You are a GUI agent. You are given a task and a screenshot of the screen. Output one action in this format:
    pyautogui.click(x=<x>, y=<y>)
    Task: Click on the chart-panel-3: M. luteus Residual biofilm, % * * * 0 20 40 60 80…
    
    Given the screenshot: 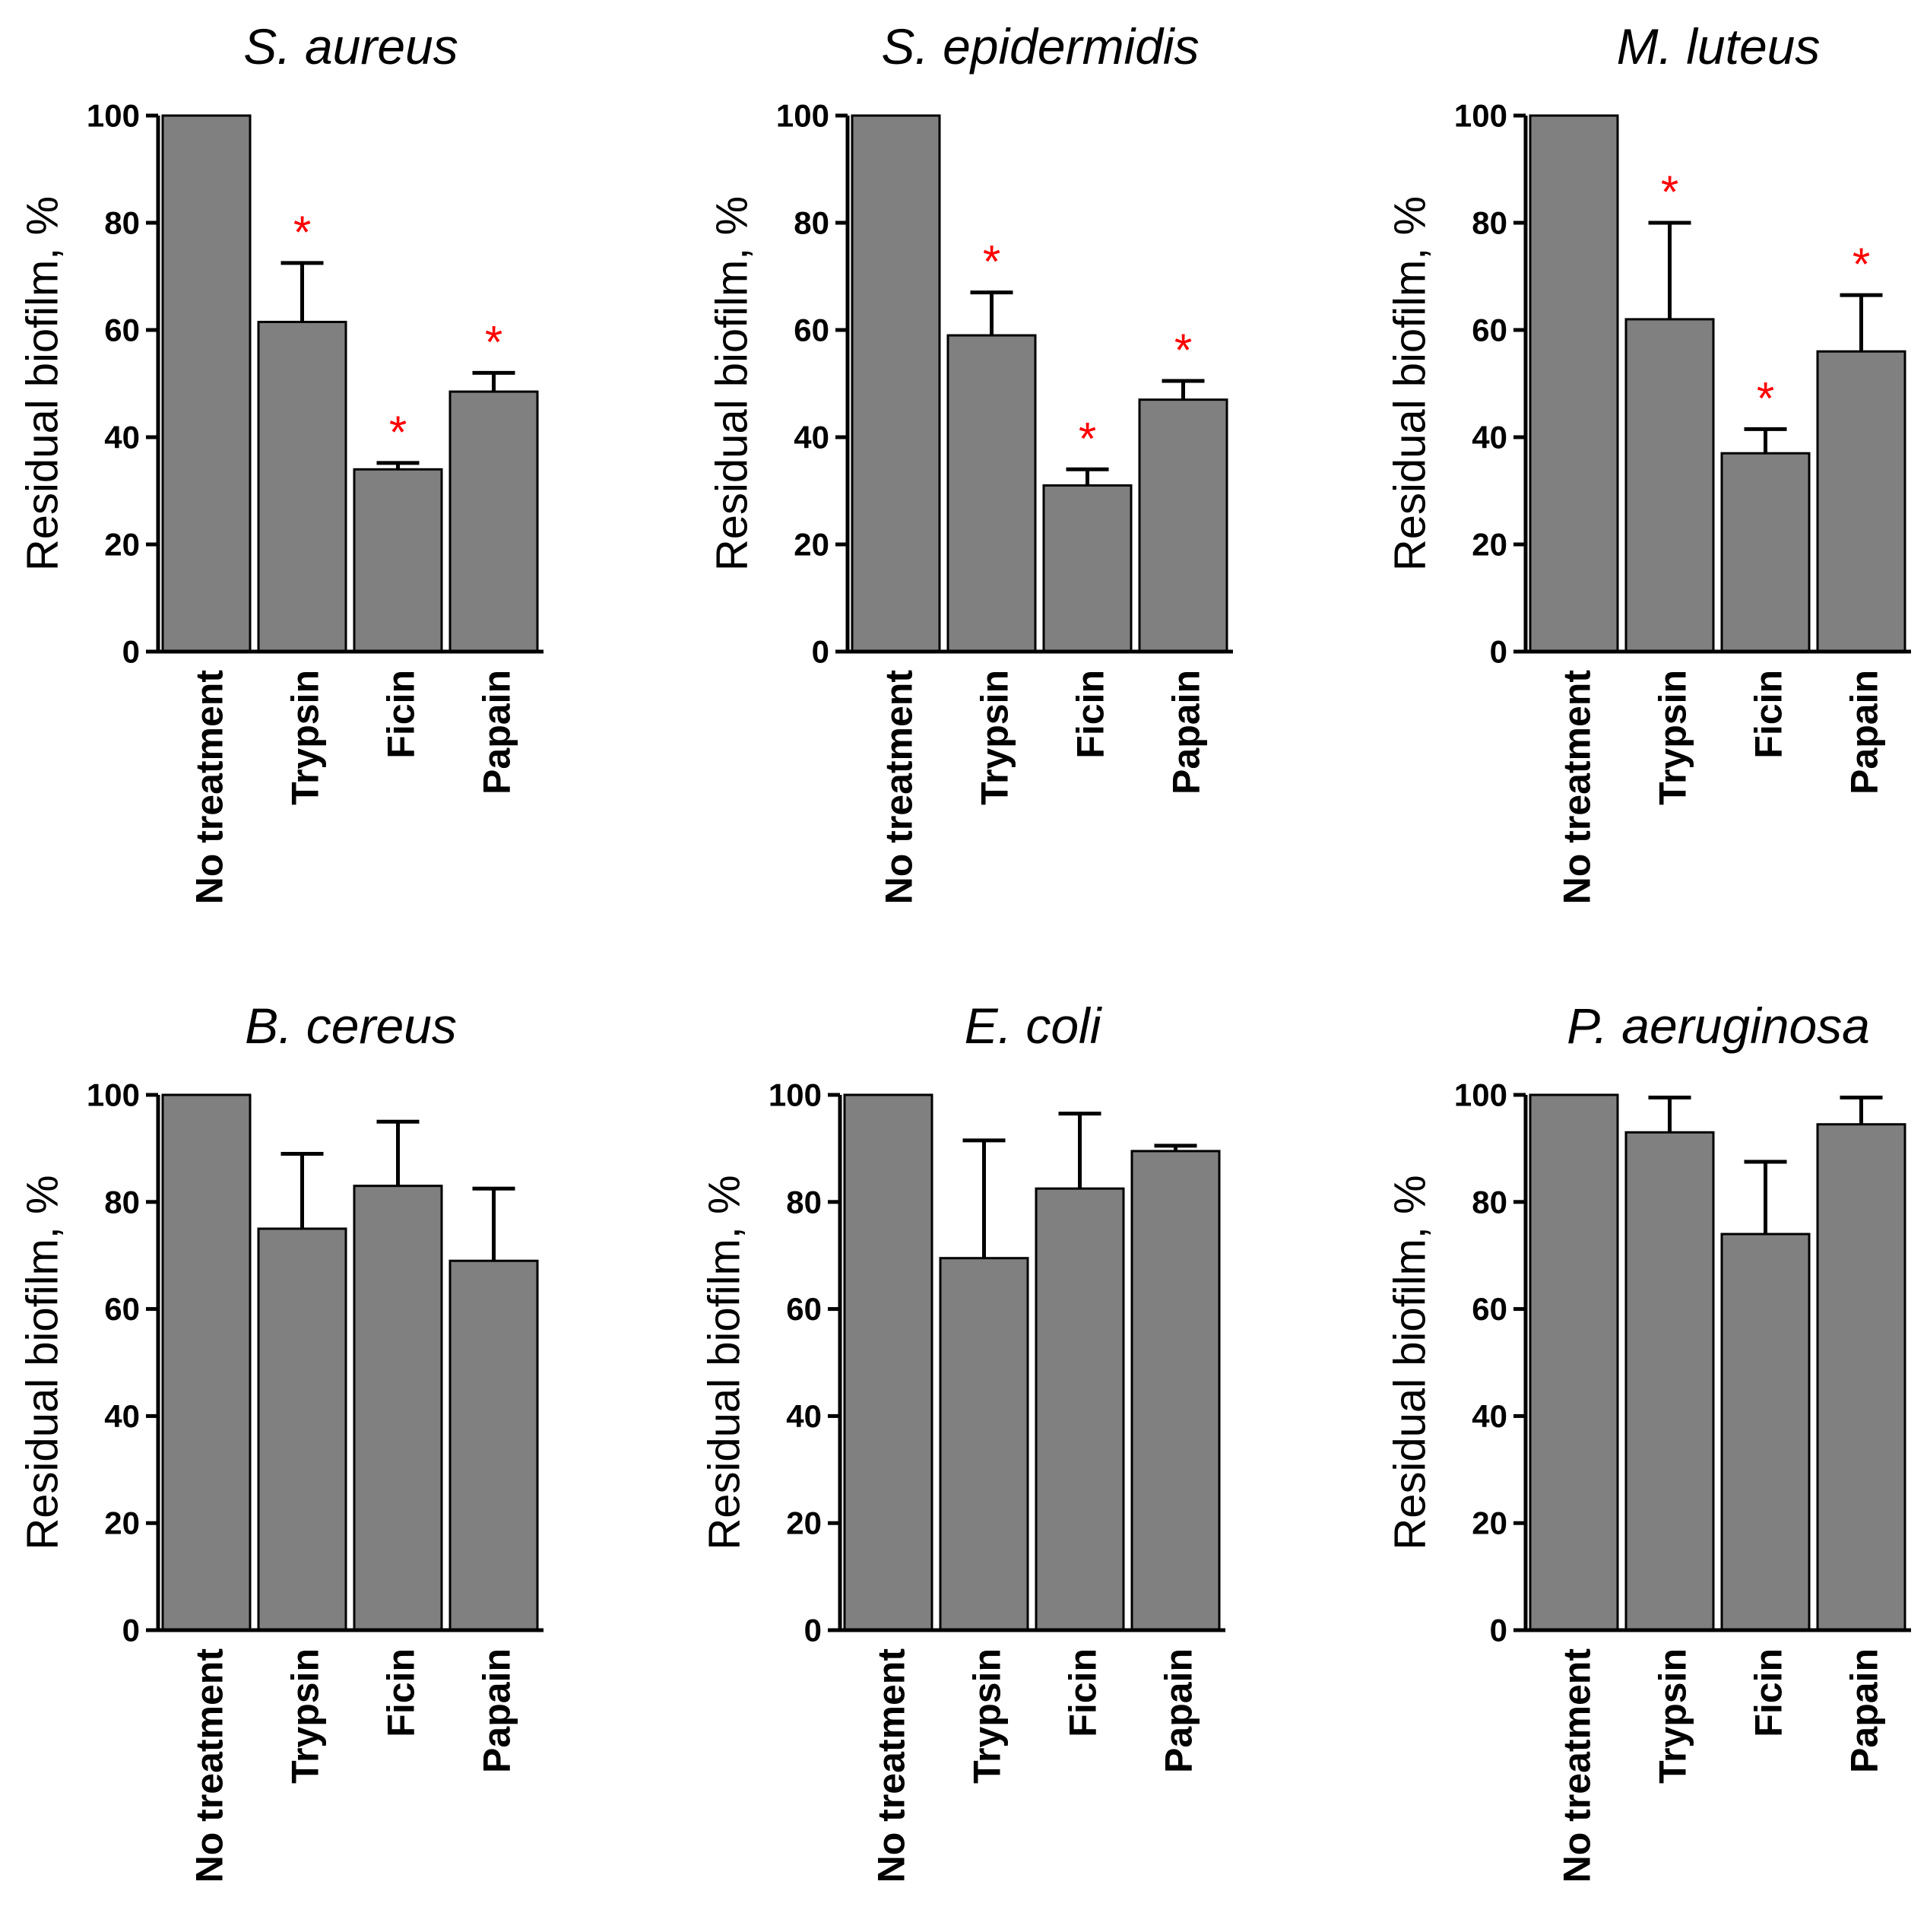 What is the action you would take?
    pyautogui.click(x=1648, y=461)
    